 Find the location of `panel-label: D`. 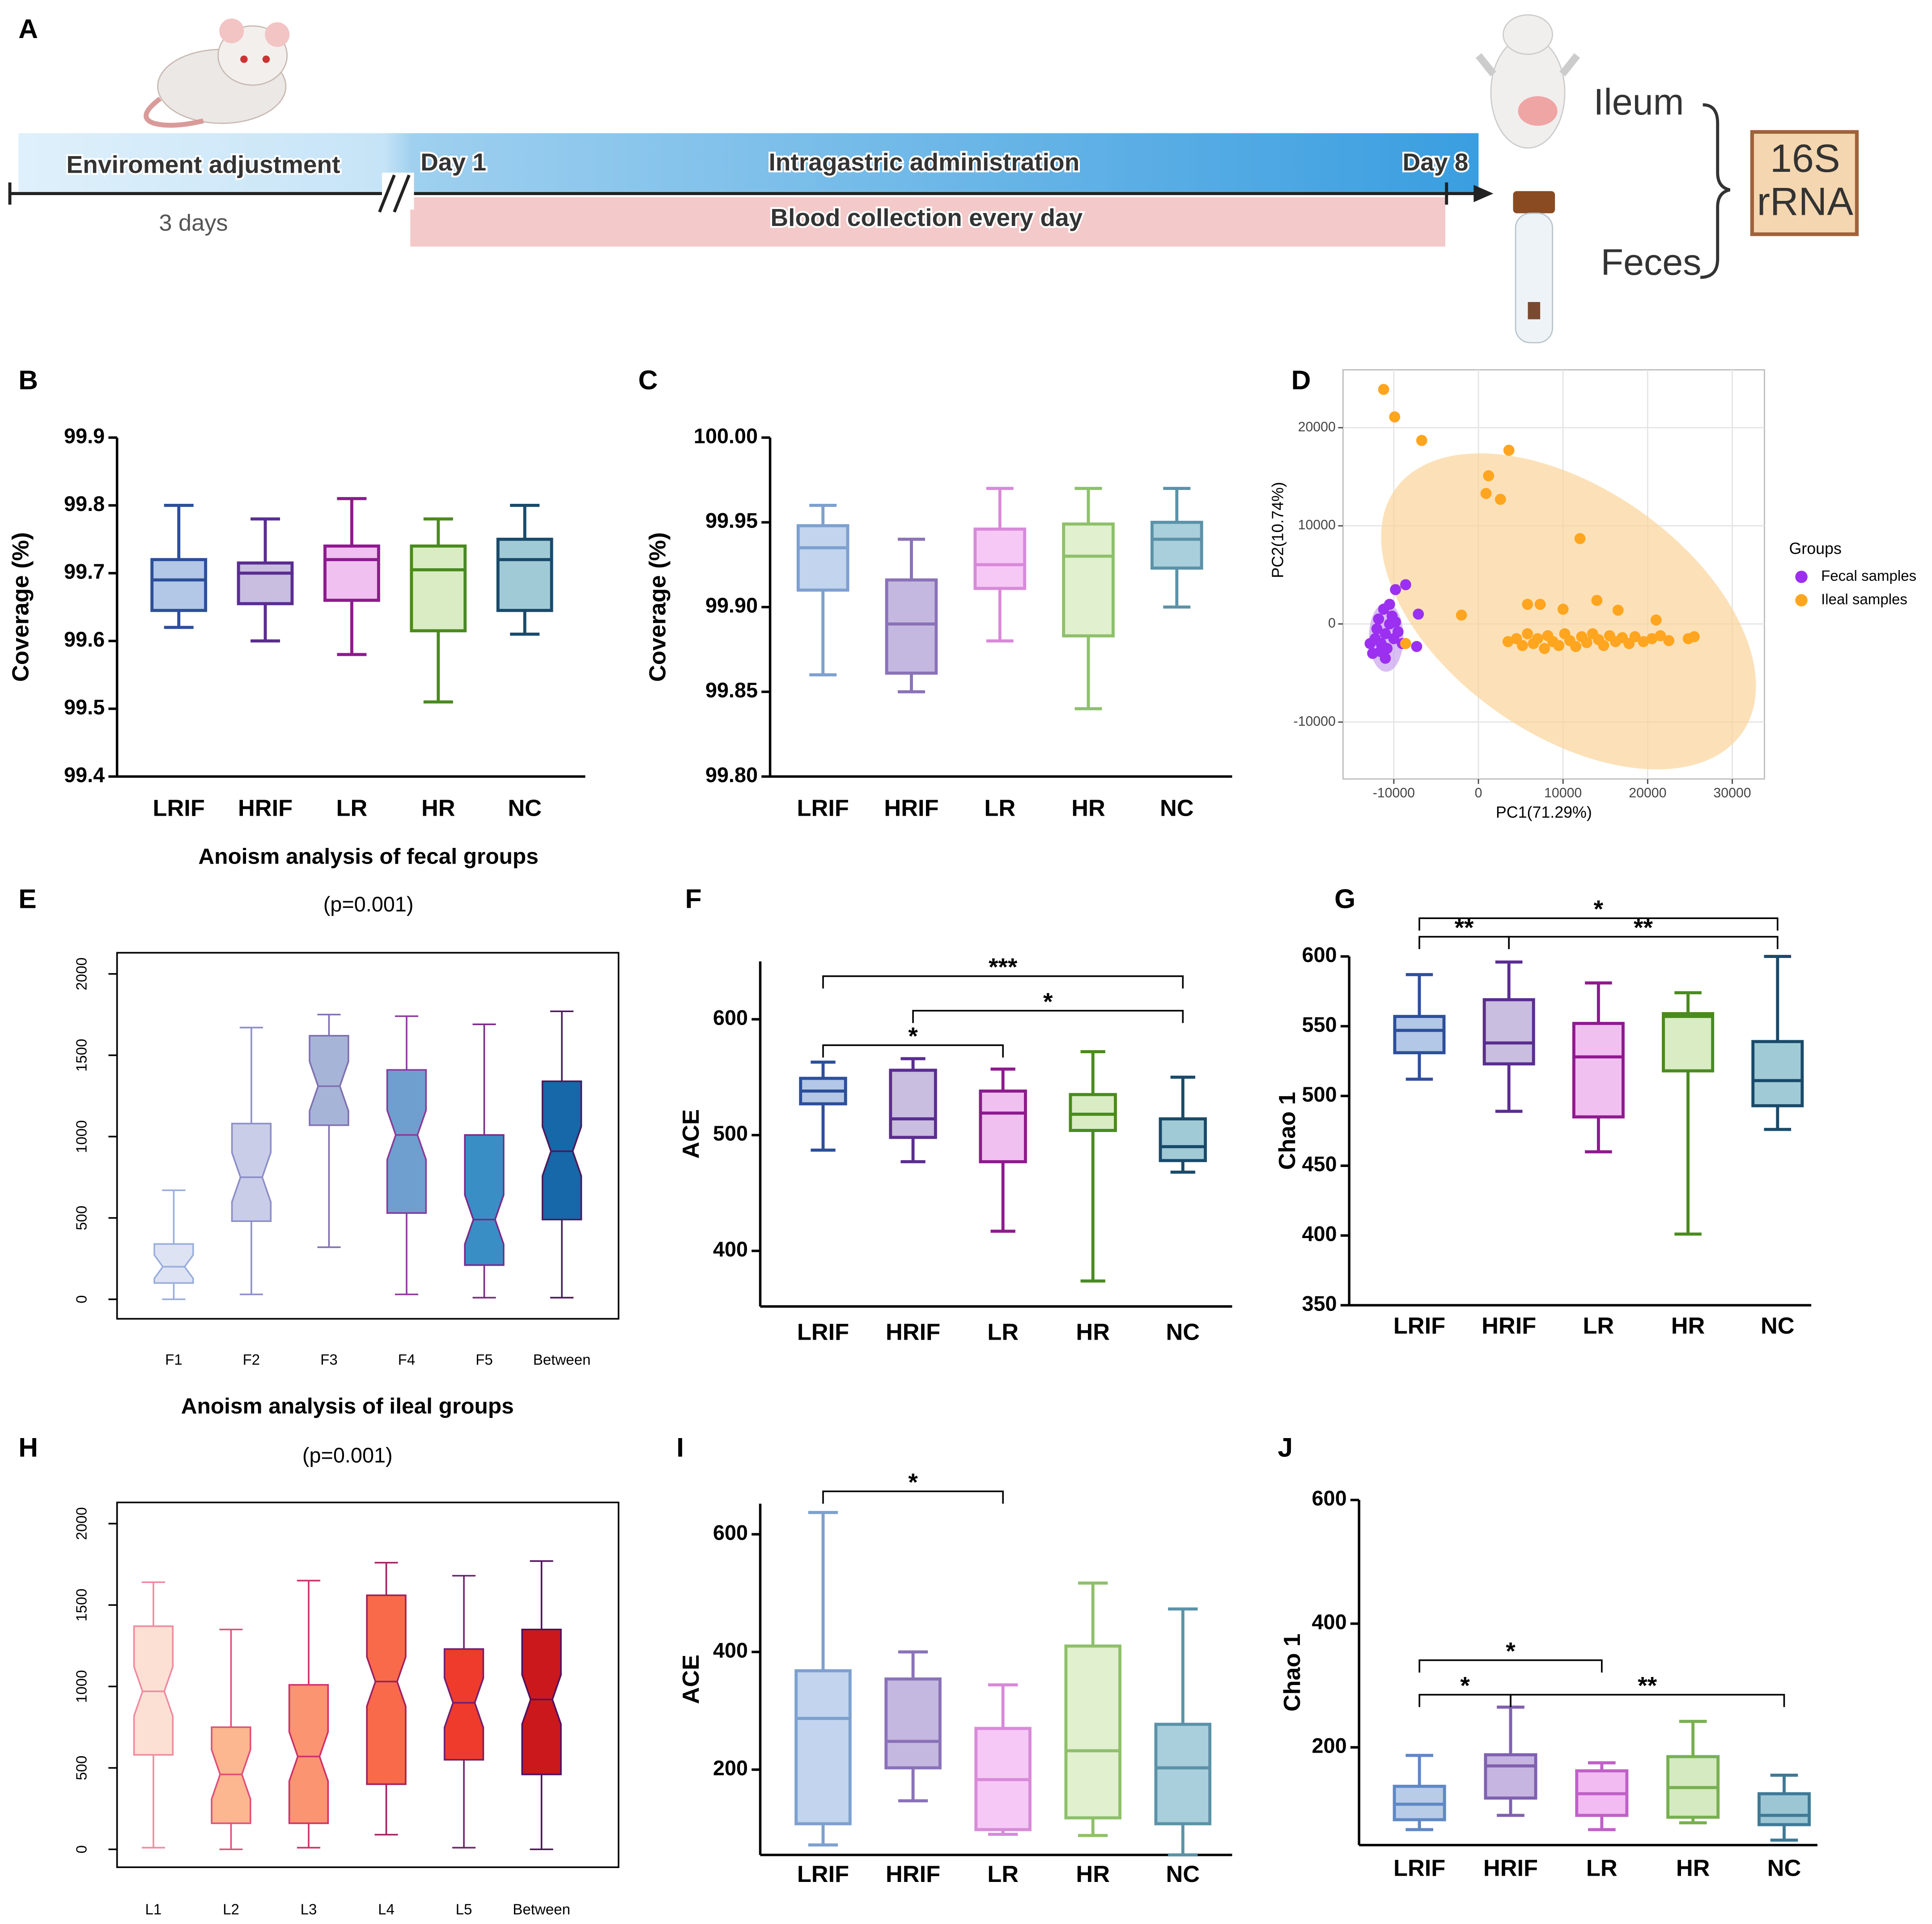

panel-label: D is located at coordinates (1301, 380).